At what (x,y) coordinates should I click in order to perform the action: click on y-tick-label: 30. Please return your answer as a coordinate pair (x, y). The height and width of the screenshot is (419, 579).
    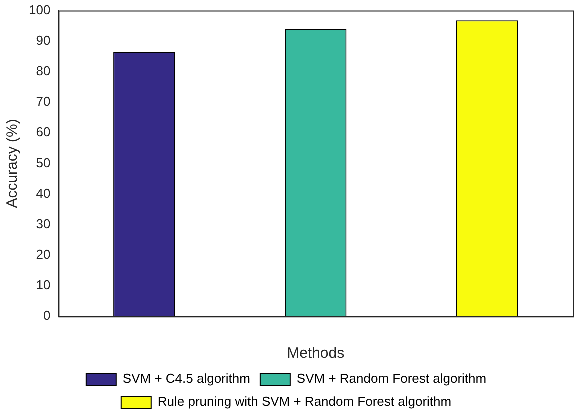
    Looking at the image, I should click on (43, 224).